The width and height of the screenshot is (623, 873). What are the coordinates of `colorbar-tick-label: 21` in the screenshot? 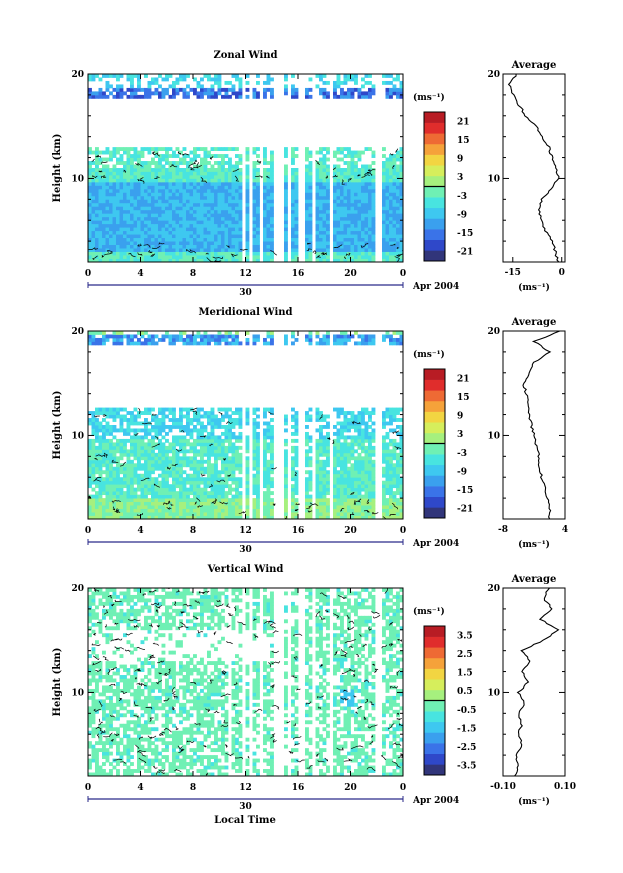 It's located at (463, 379).